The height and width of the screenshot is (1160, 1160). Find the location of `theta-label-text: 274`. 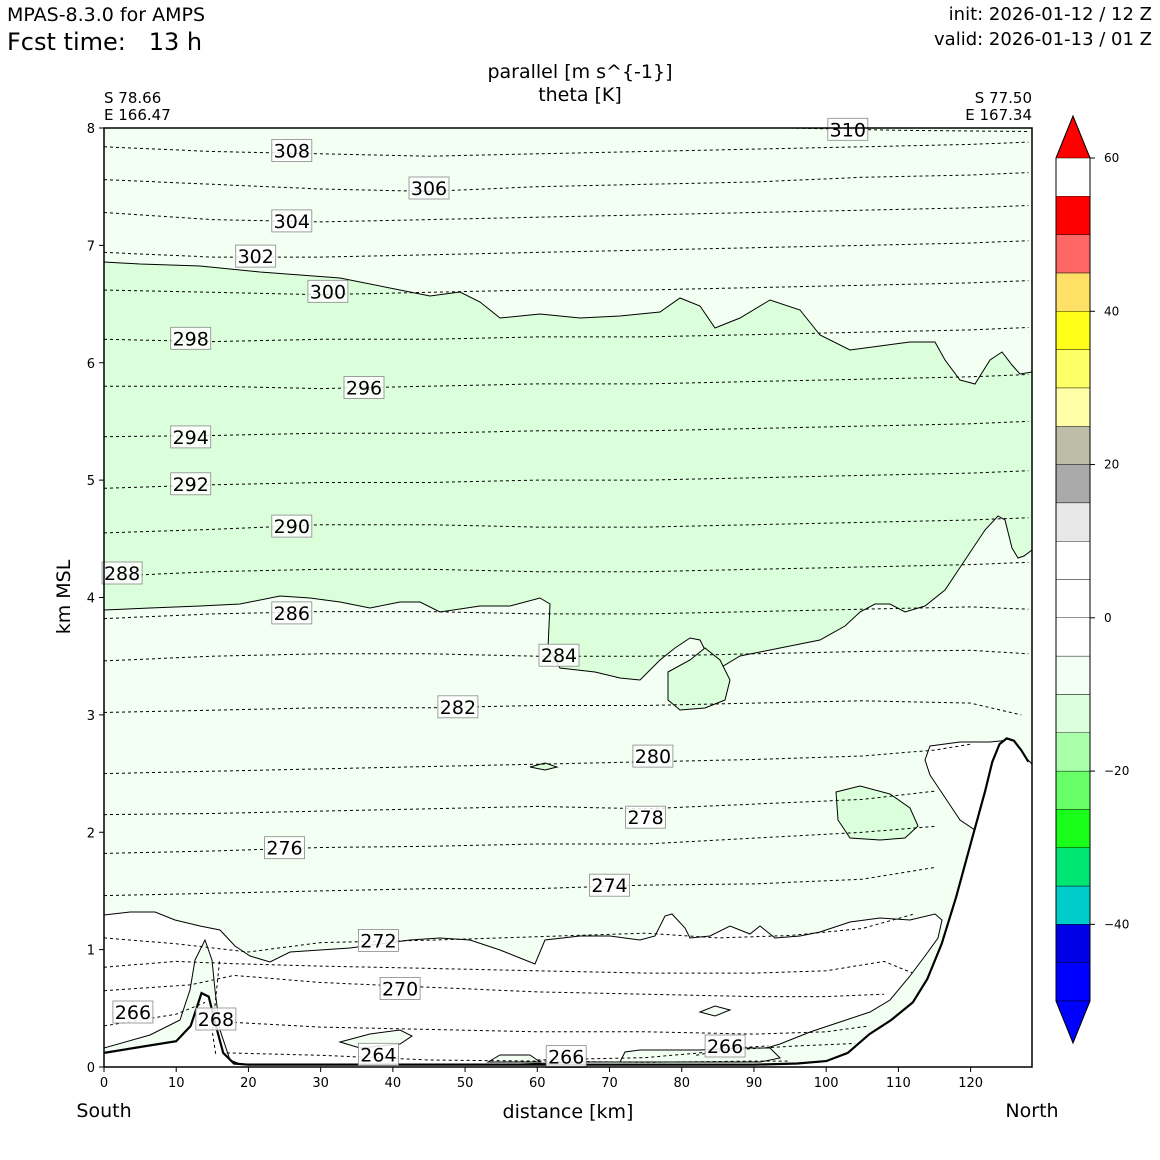

theta-label-text: 274 is located at coordinates (609, 886).